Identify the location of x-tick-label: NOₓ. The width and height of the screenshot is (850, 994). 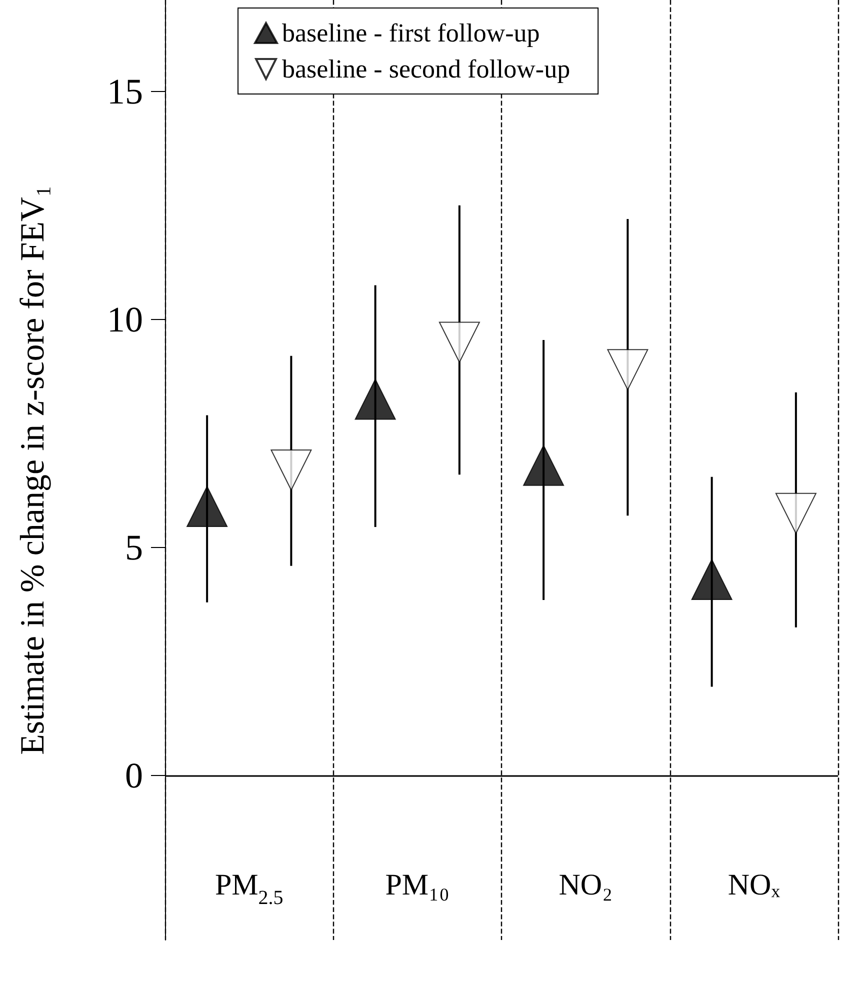
(754, 885).